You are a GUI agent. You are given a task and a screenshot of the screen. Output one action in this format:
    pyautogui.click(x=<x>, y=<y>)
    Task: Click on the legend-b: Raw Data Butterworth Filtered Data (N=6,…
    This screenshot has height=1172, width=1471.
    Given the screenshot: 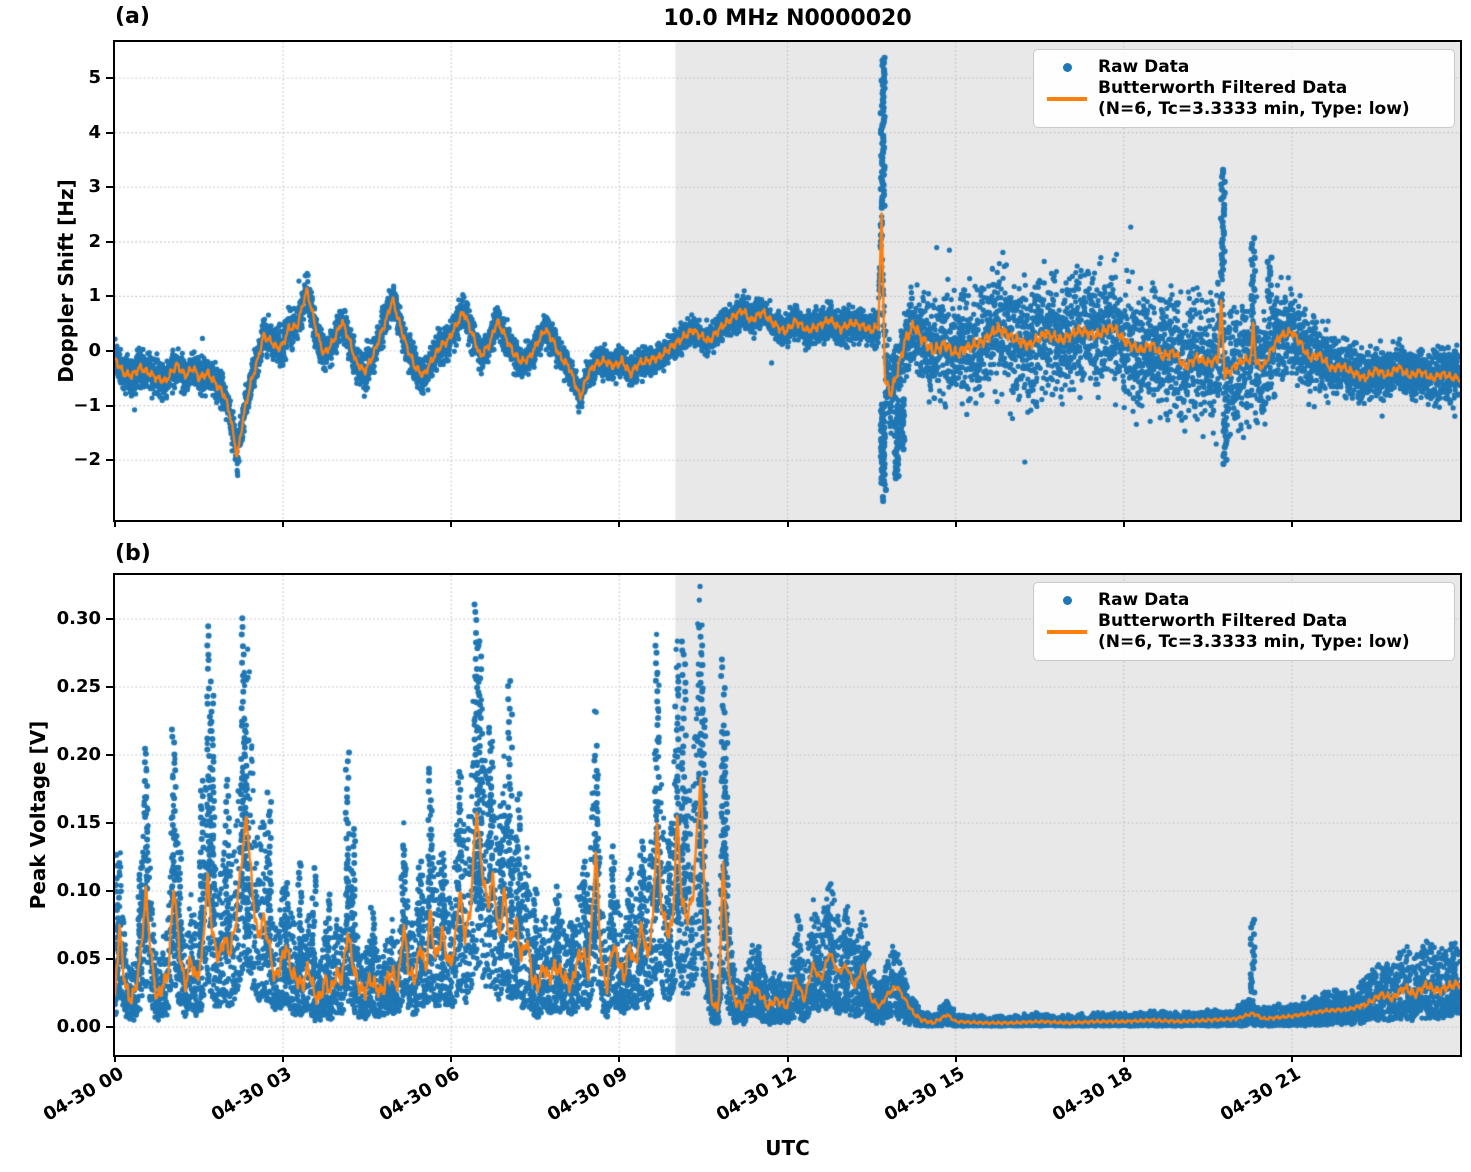 What is the action you would take?
    pyautogui.click(x=1244, y=621)
    